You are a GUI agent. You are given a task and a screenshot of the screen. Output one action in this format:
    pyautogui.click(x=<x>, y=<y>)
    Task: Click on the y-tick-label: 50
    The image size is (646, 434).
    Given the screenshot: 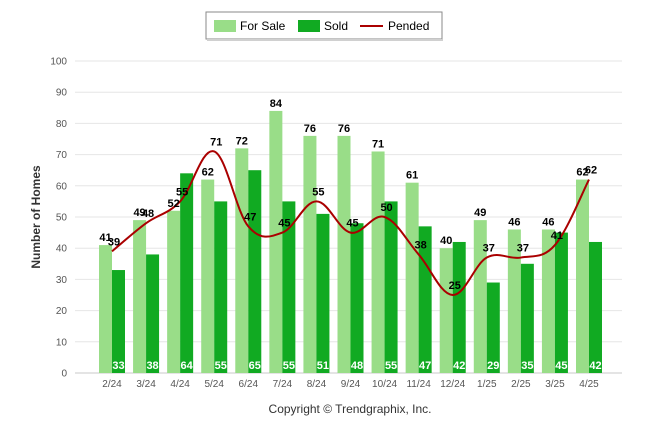 What is the action you would take?
    pyautogui.click(x=62, y=218)
    